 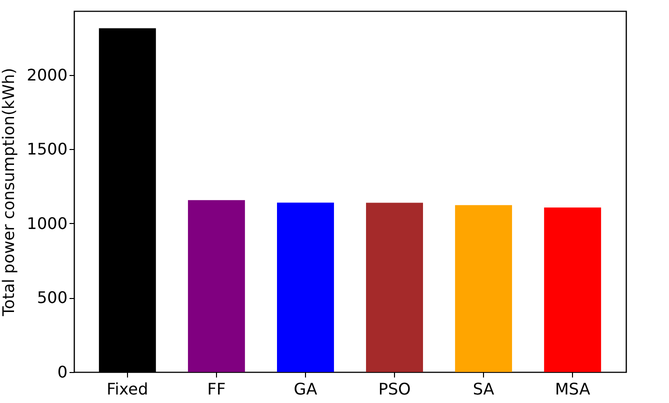 What do you see at coordinates (306, 389) in the screenshot?
I see `x-tick-label: GA` at bounding box center [306, 389].